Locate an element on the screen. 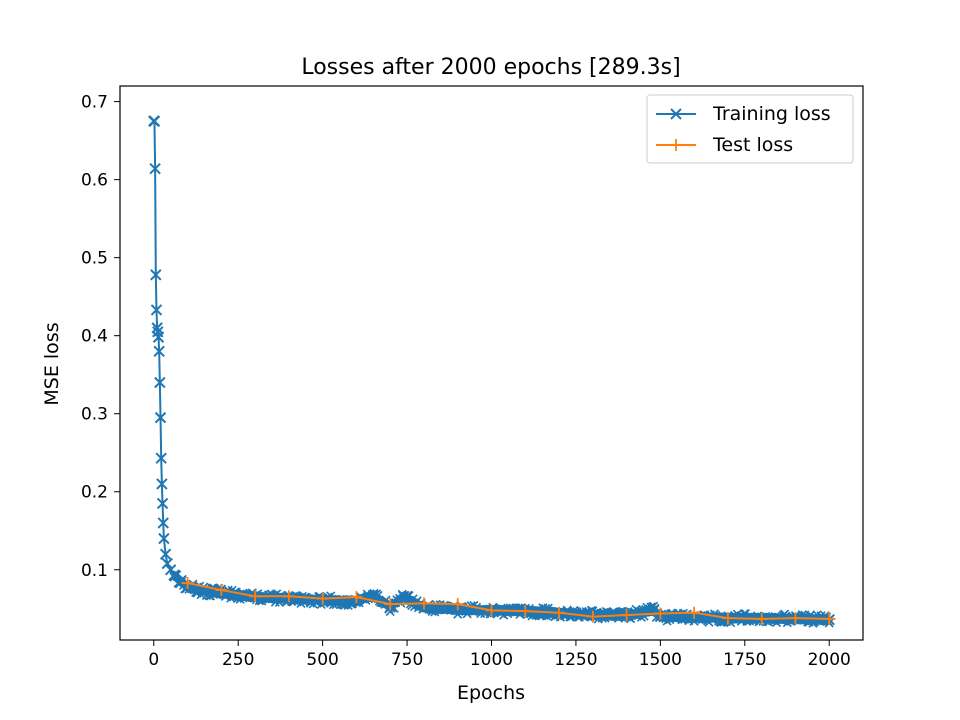  x-axis-ticks: 0 250 500 750 1000 1250 1500 1750 2000 is located at coordinates (499, 655).